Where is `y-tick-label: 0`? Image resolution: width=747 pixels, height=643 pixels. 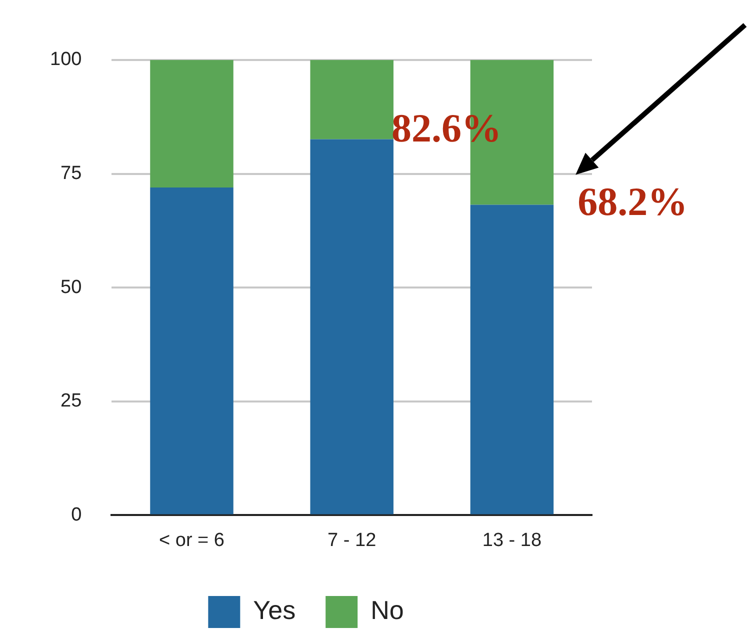
y-tick-label: 0 is located at coordinates (76, 515).